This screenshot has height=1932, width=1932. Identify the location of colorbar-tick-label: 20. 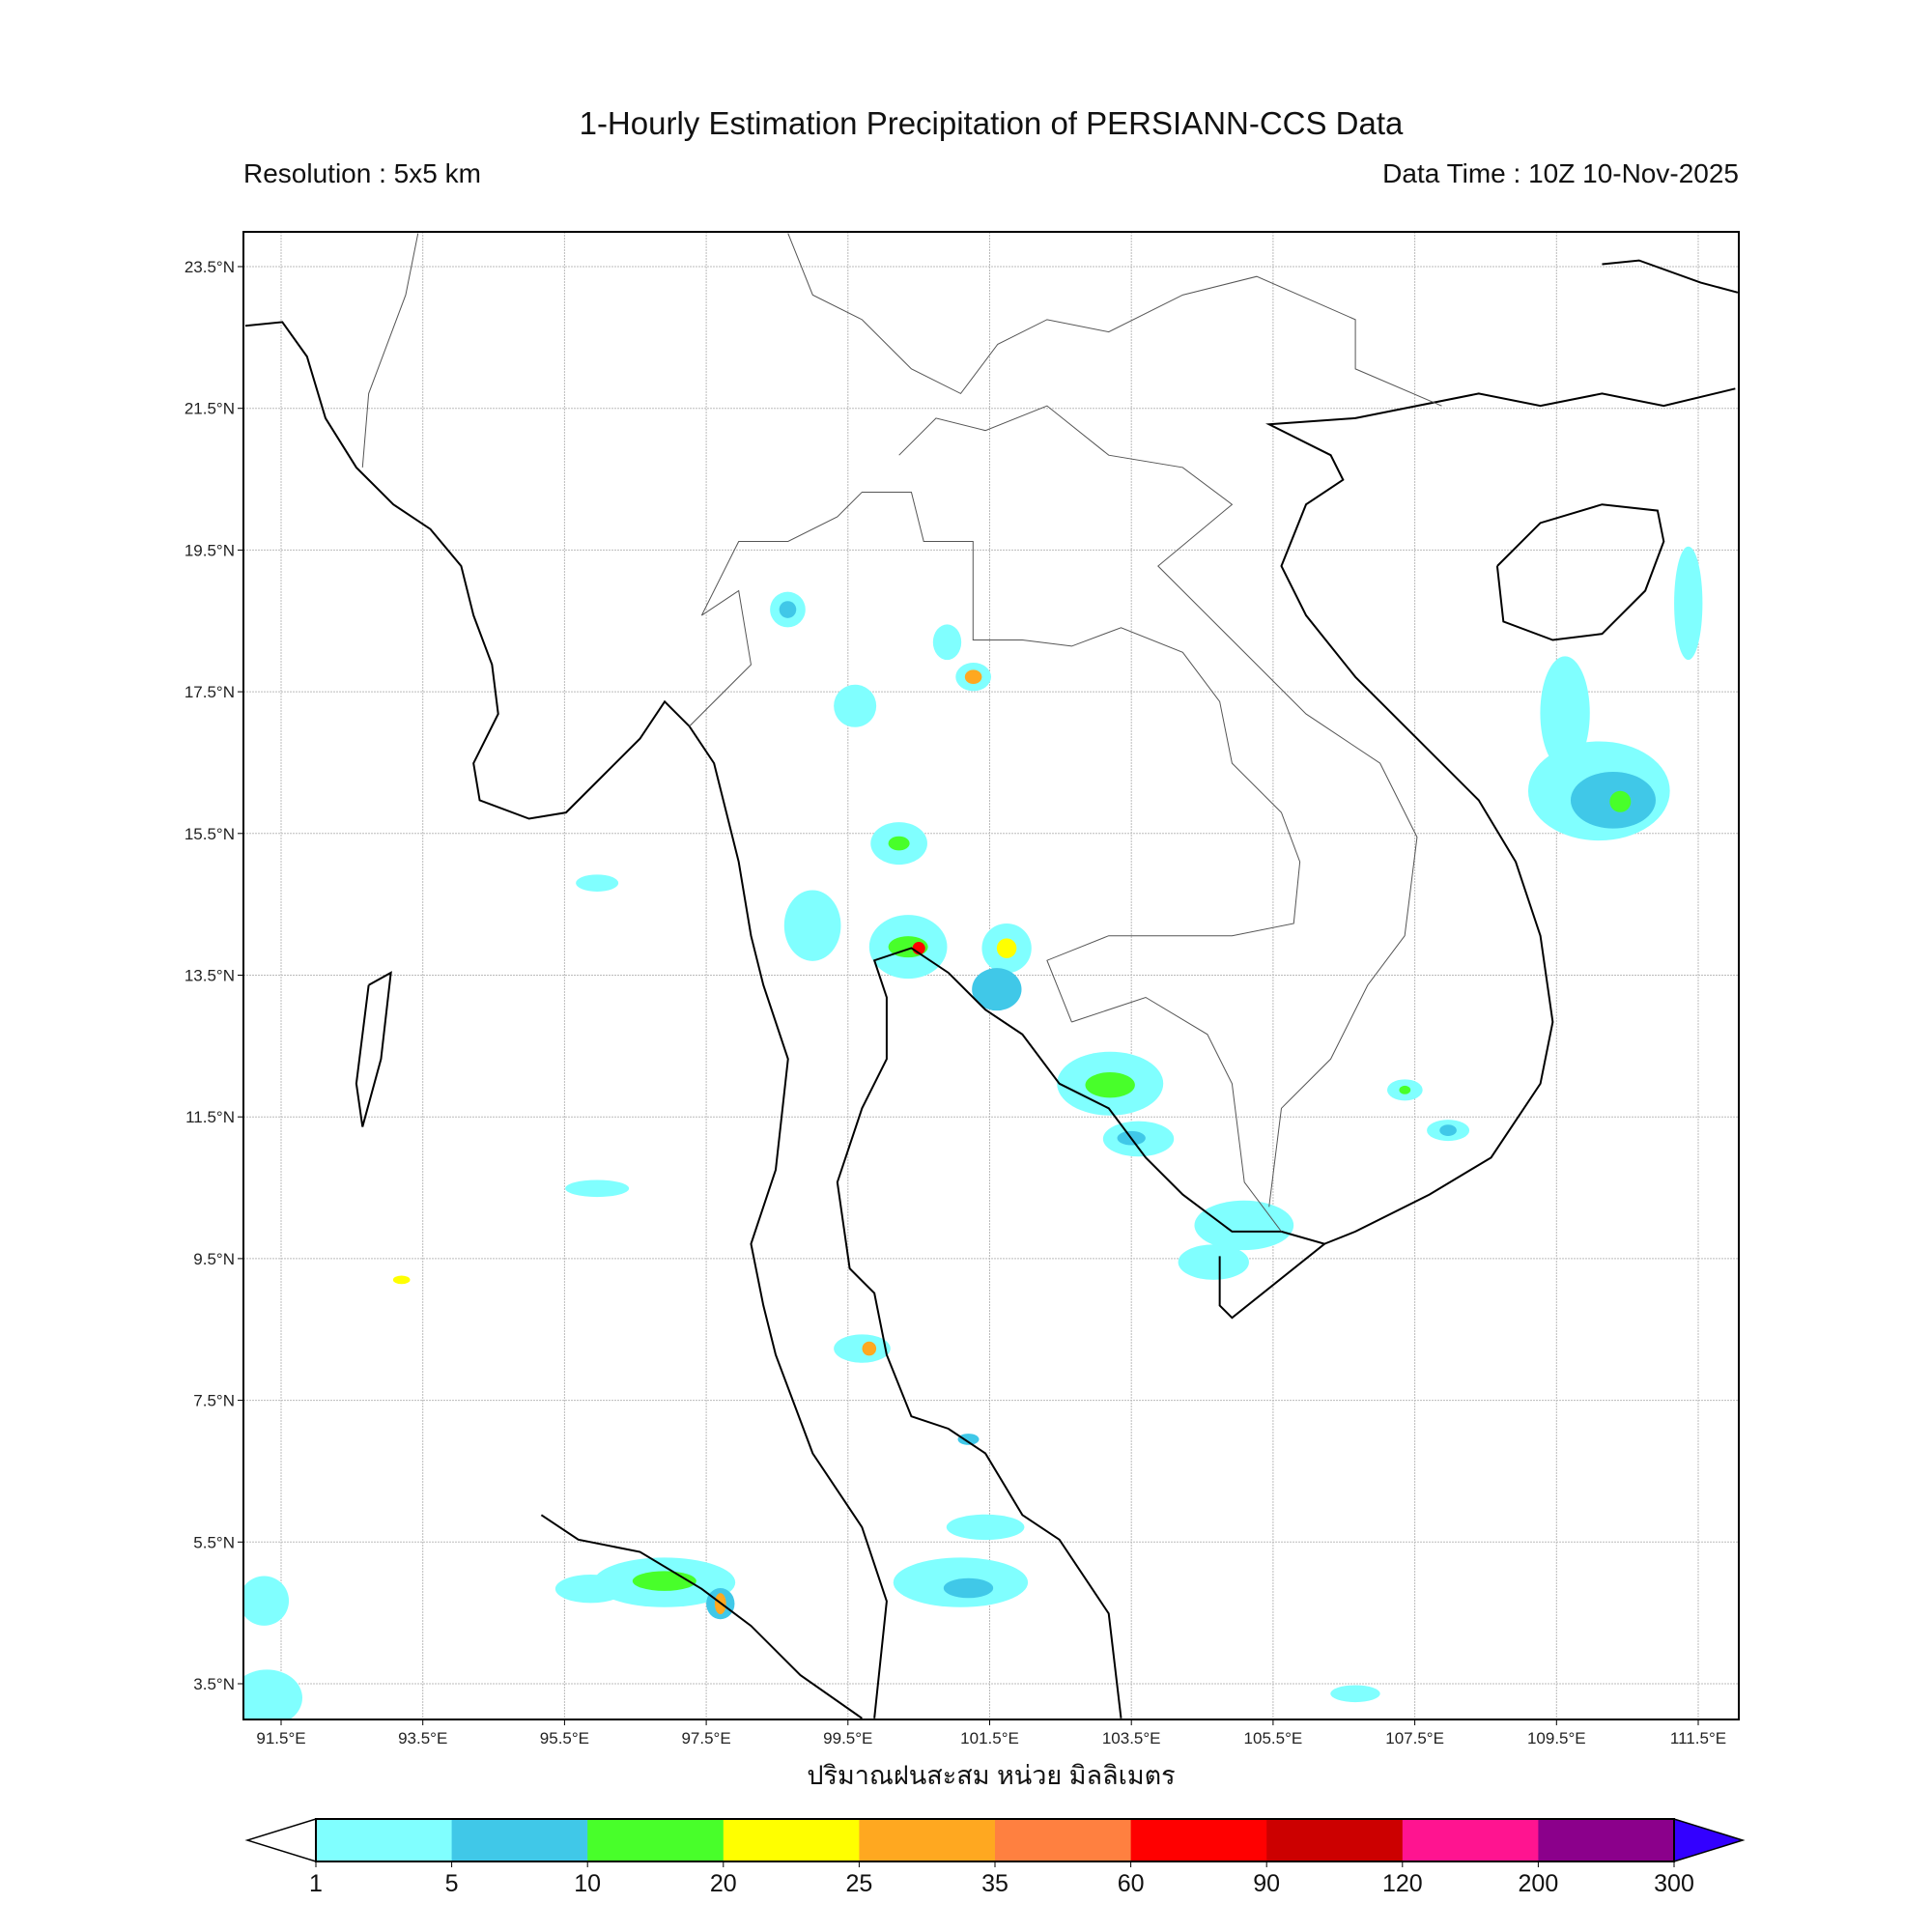
(723, 1883).